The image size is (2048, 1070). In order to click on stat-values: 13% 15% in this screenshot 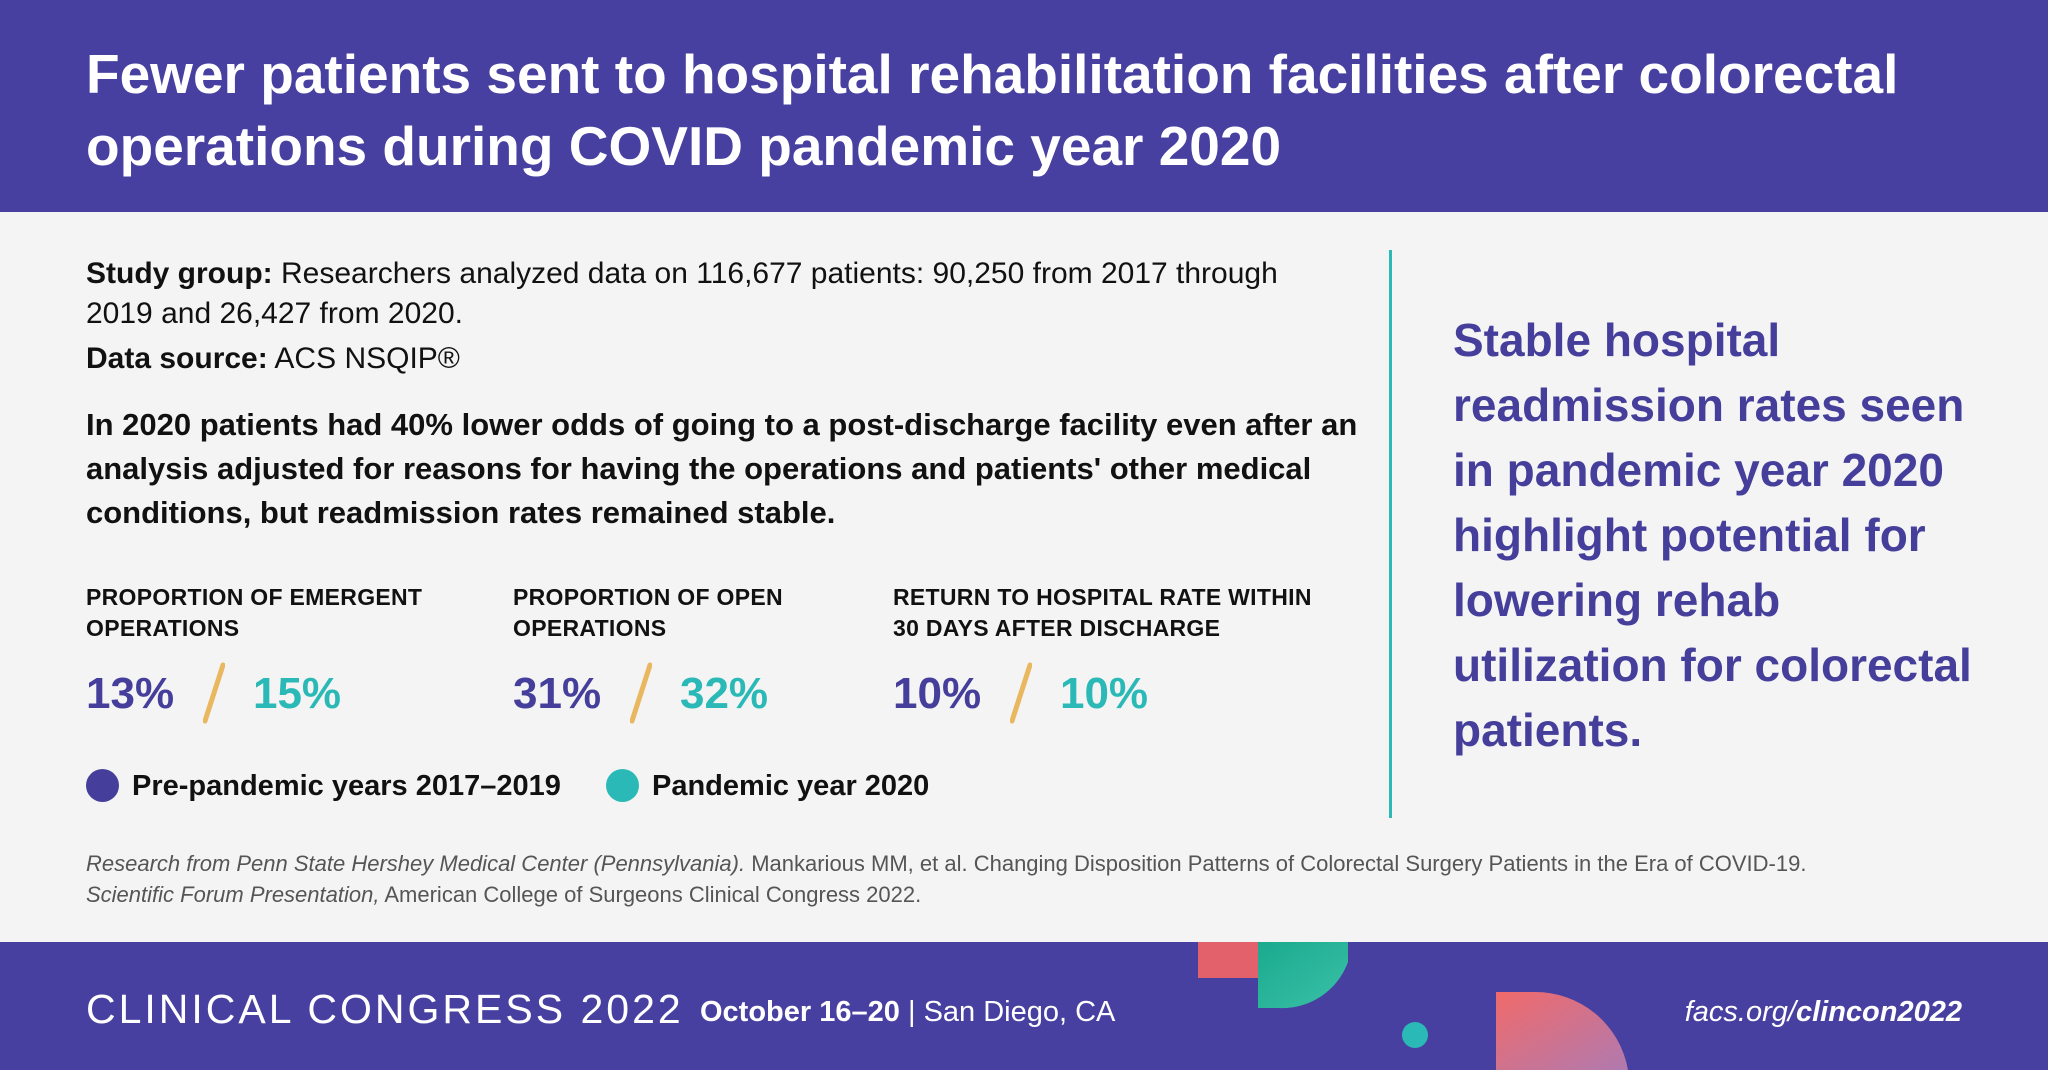, I will do `click(214, 698)`.